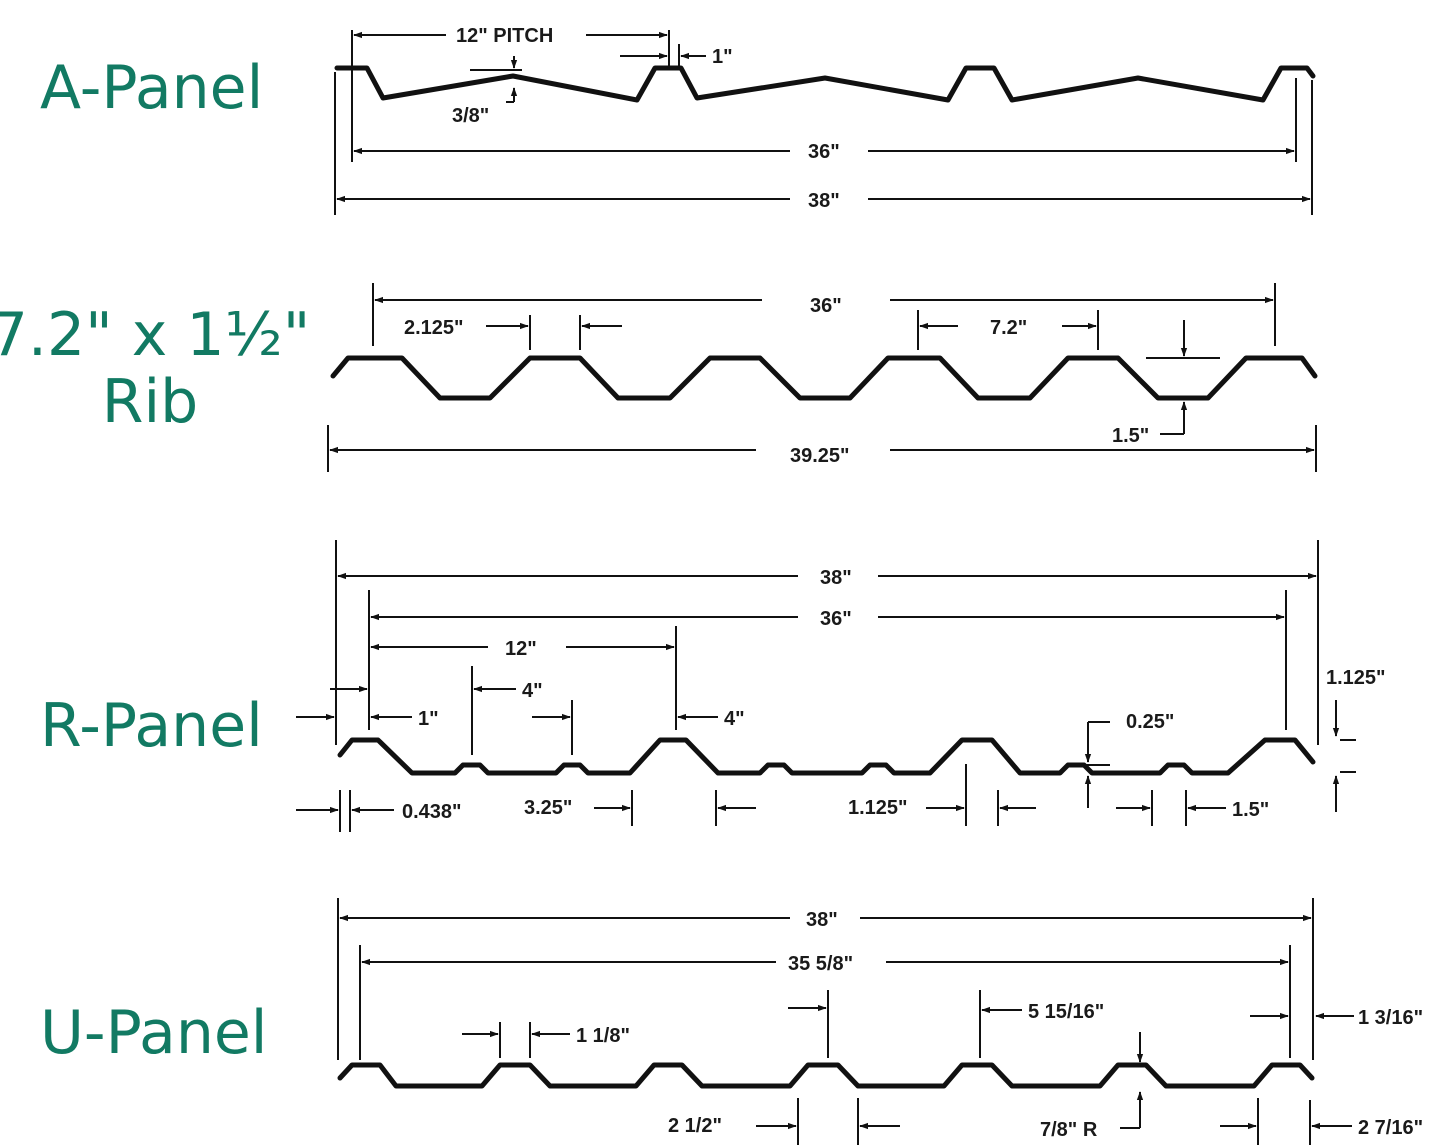  I want to click on u-dim-height: 1 3/16", so click(1390, 1018).